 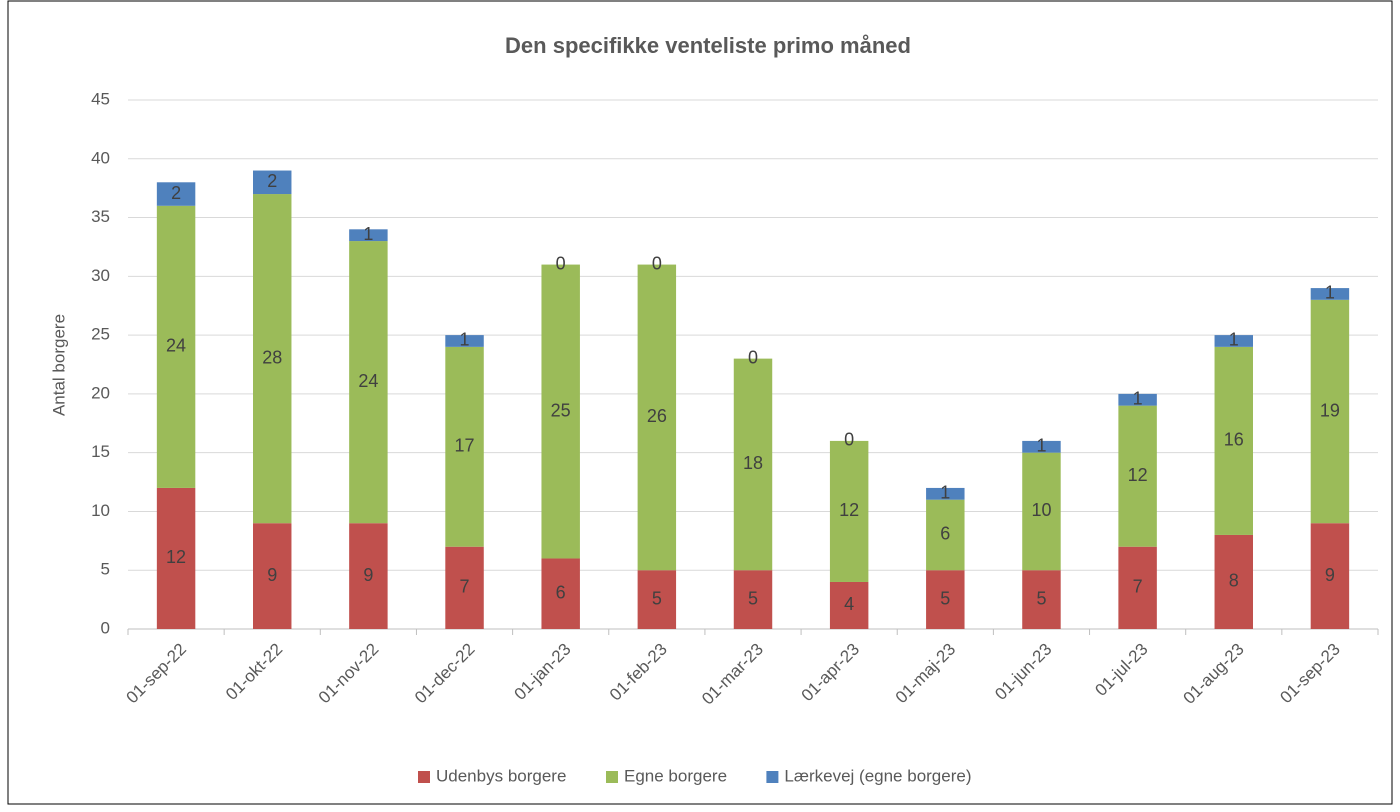 I want to click on y-tick-label: 30, so click(x=100, y=275).